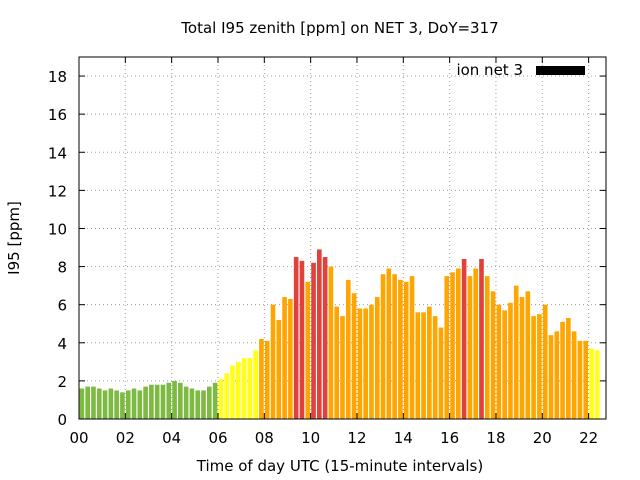 This screenshot has height=480, width=640. What do you see at coordinates (217, 438) in the screenshot?
I see `x-tick-label: 06` at bounding box center [217, 438].